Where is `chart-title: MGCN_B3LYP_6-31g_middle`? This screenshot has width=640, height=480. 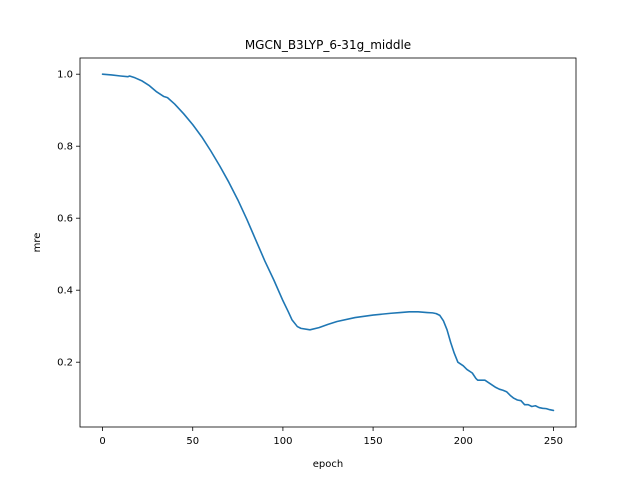 chart-title: MGCN_B3LYP_6-31g_middle is located at coordinates (328, 45).